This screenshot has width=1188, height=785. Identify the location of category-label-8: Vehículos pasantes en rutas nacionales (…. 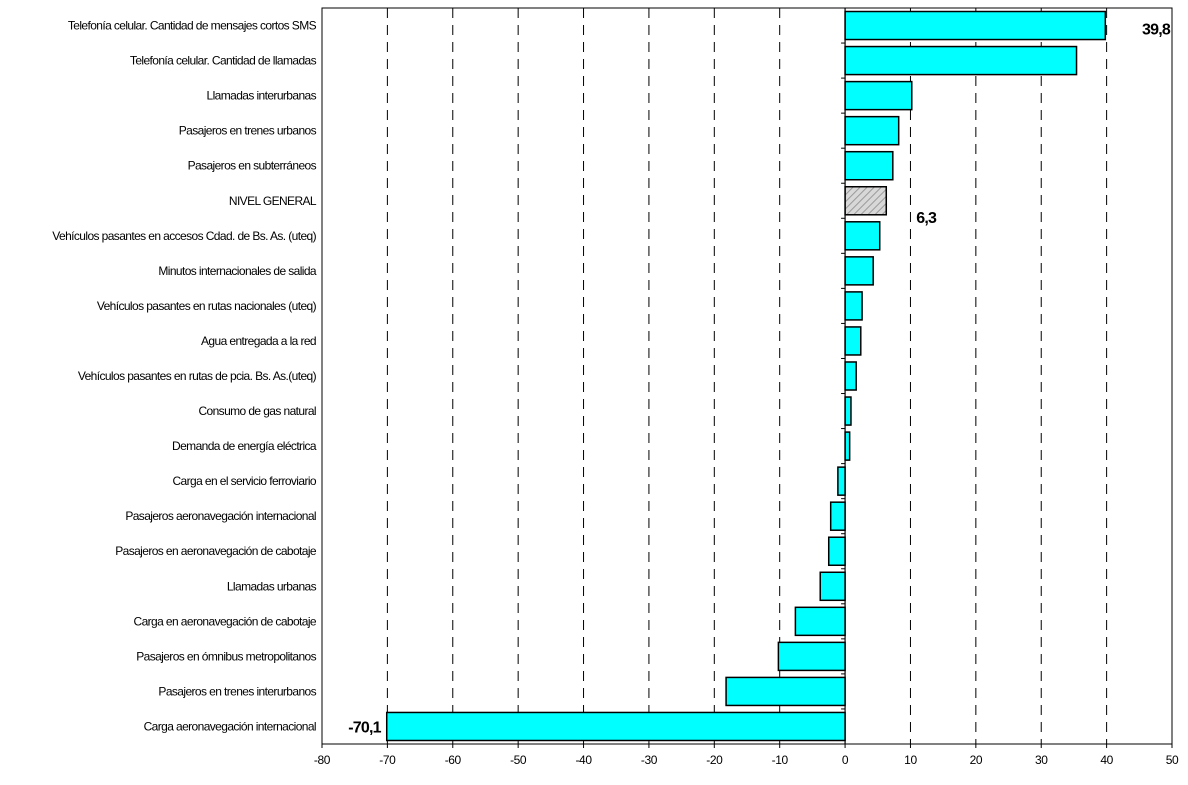
(207, 306).